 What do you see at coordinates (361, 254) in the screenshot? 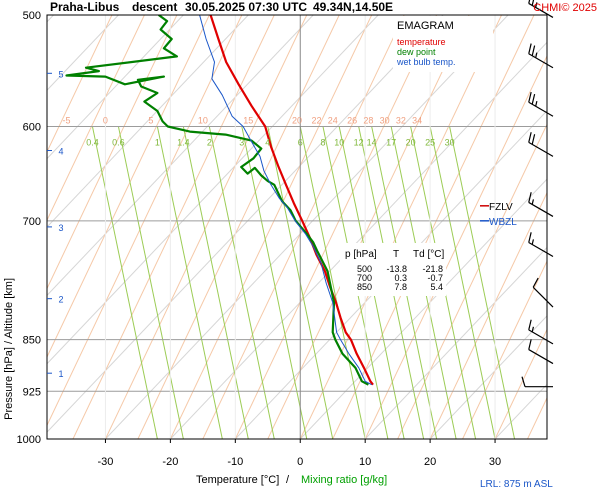
I see `table-header-p: p [hPa]` at bounding box center [361, 254].